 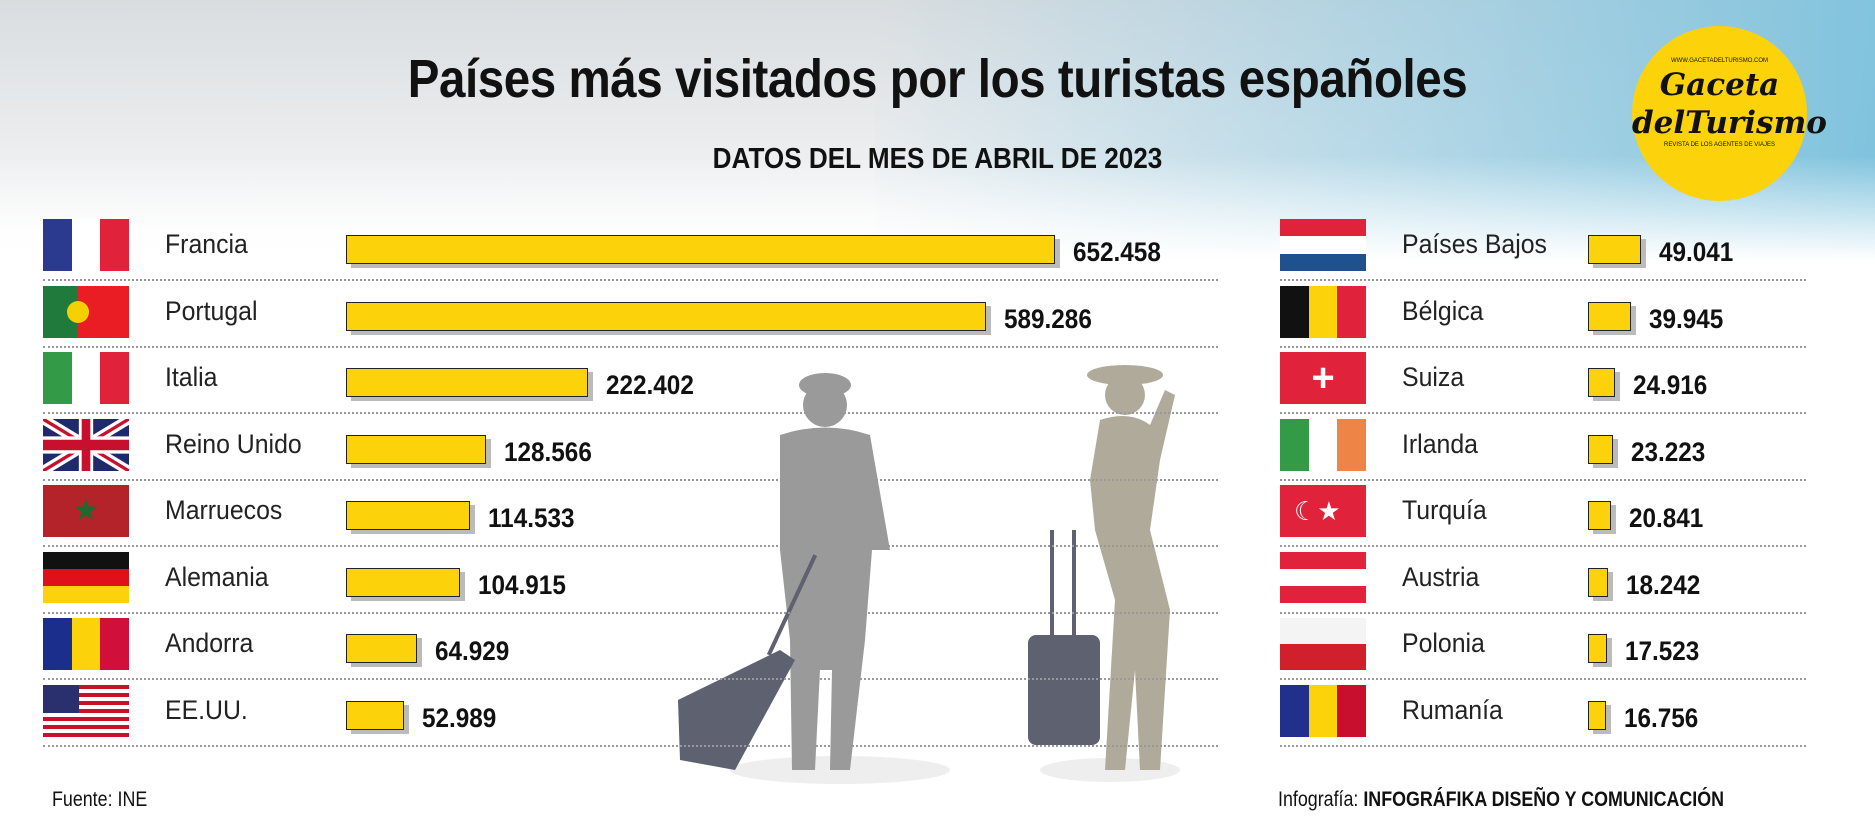 I want to click on man-suitcase, so click(x=748, y=662).